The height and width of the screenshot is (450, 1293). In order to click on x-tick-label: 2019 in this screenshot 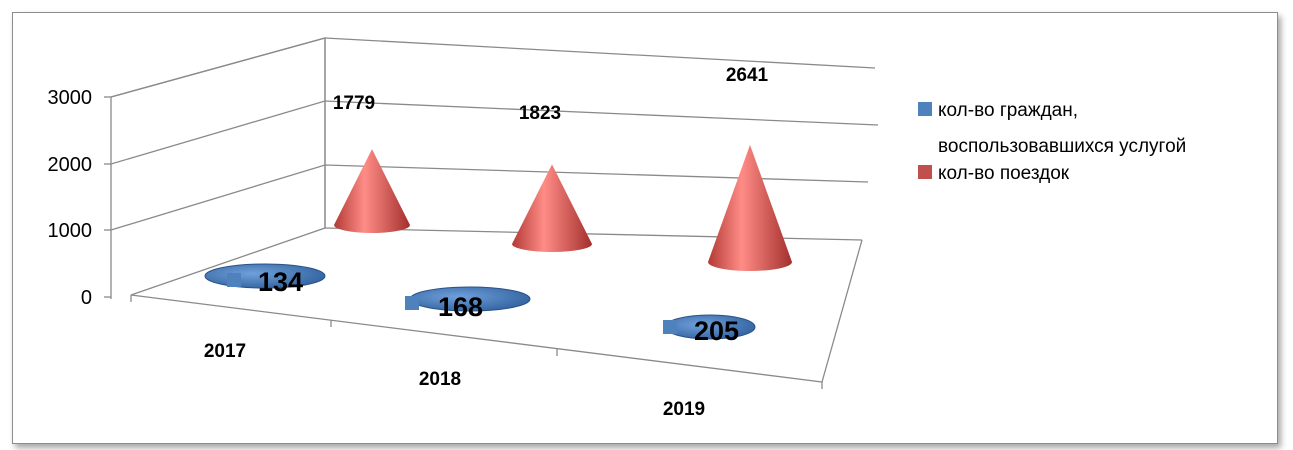, I will do `click(684, 409)`.